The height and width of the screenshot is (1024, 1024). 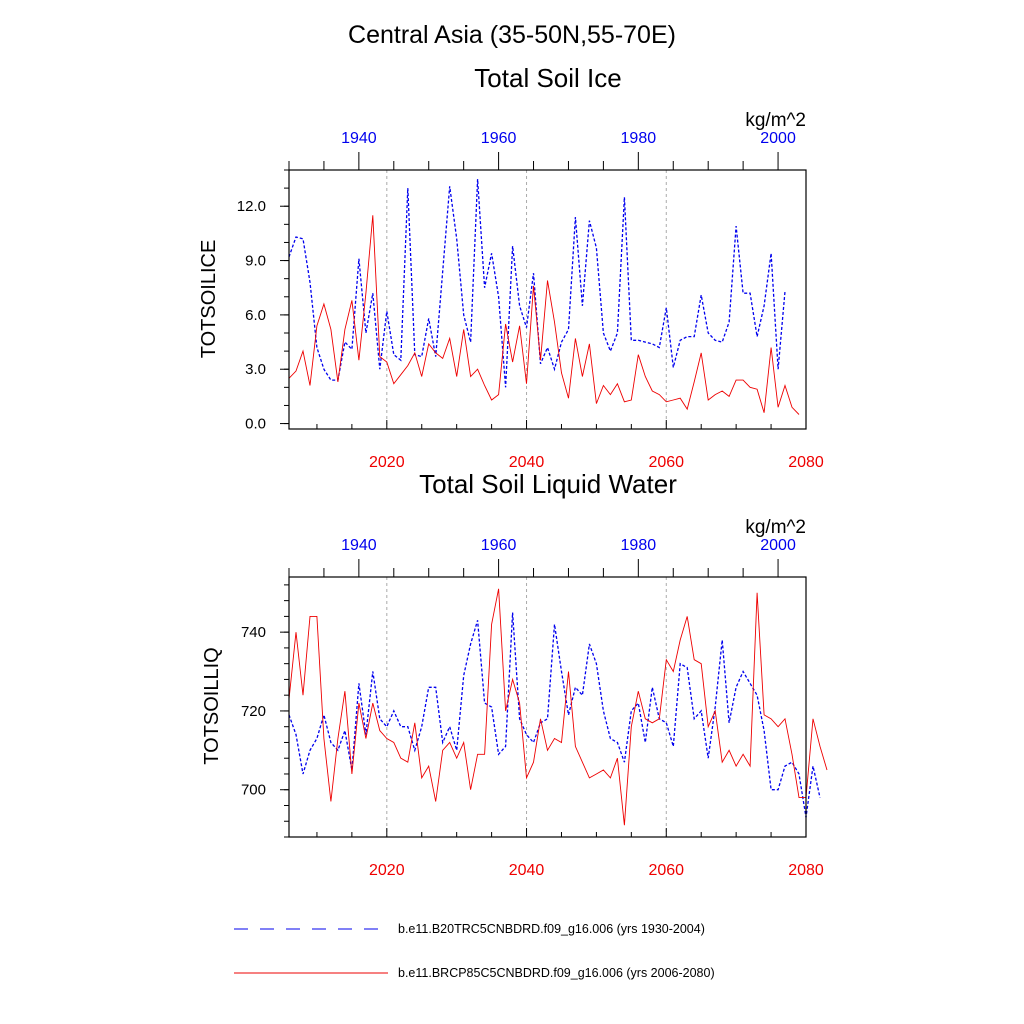 What do you see at coordinates (666, 870) in the screenshot?
I see `soil-liquid-x-bottom-tick-label: 2060` at bounding box center [666, 870].